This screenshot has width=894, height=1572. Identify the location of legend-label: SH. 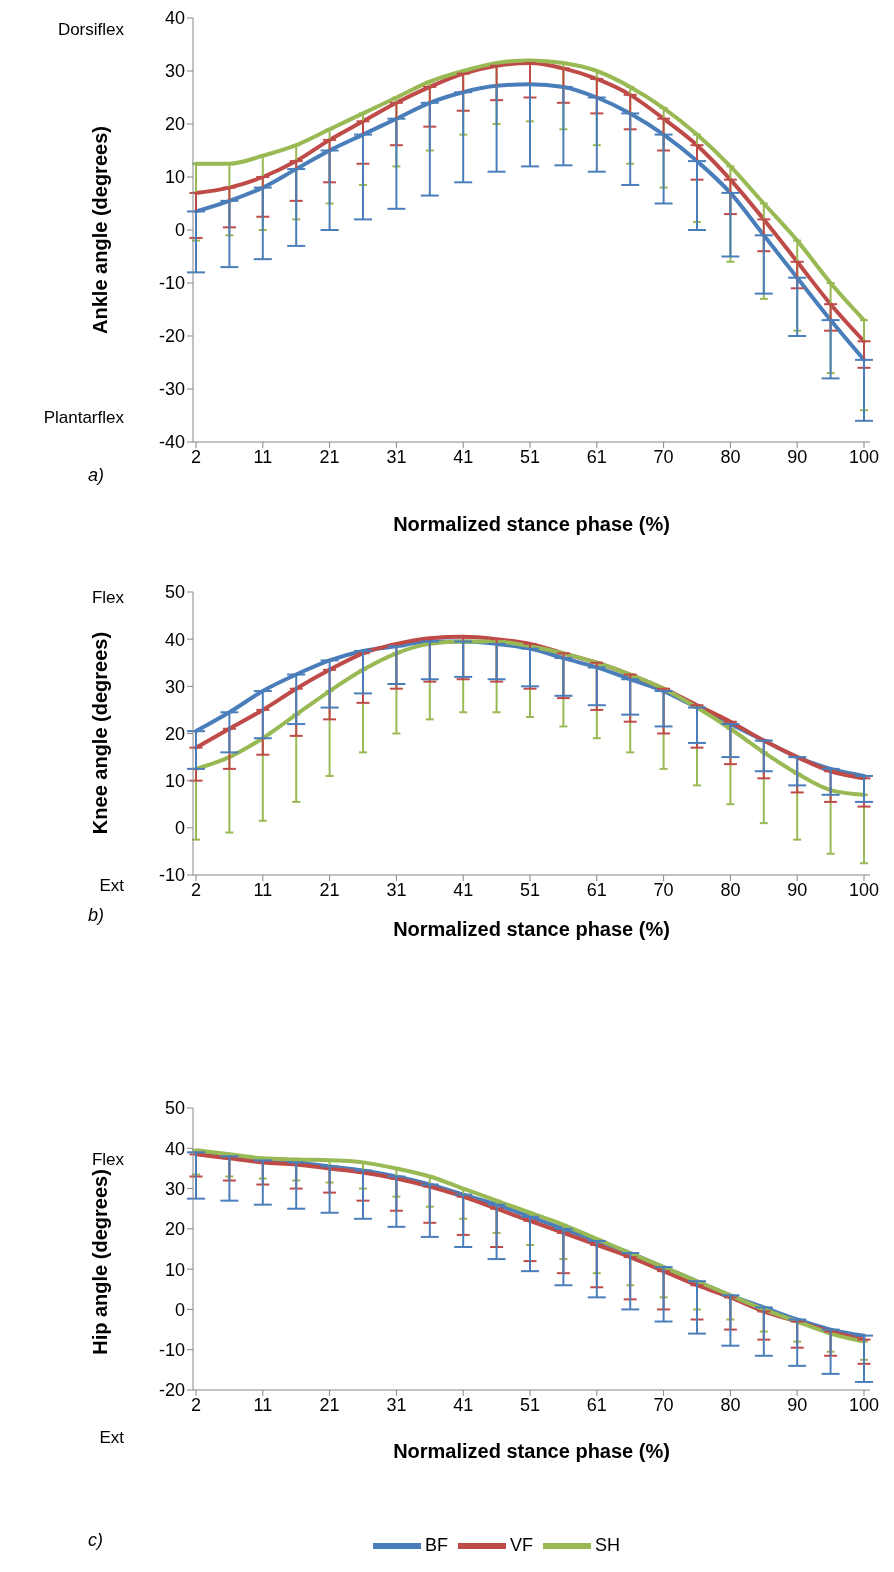
(608, 1544).